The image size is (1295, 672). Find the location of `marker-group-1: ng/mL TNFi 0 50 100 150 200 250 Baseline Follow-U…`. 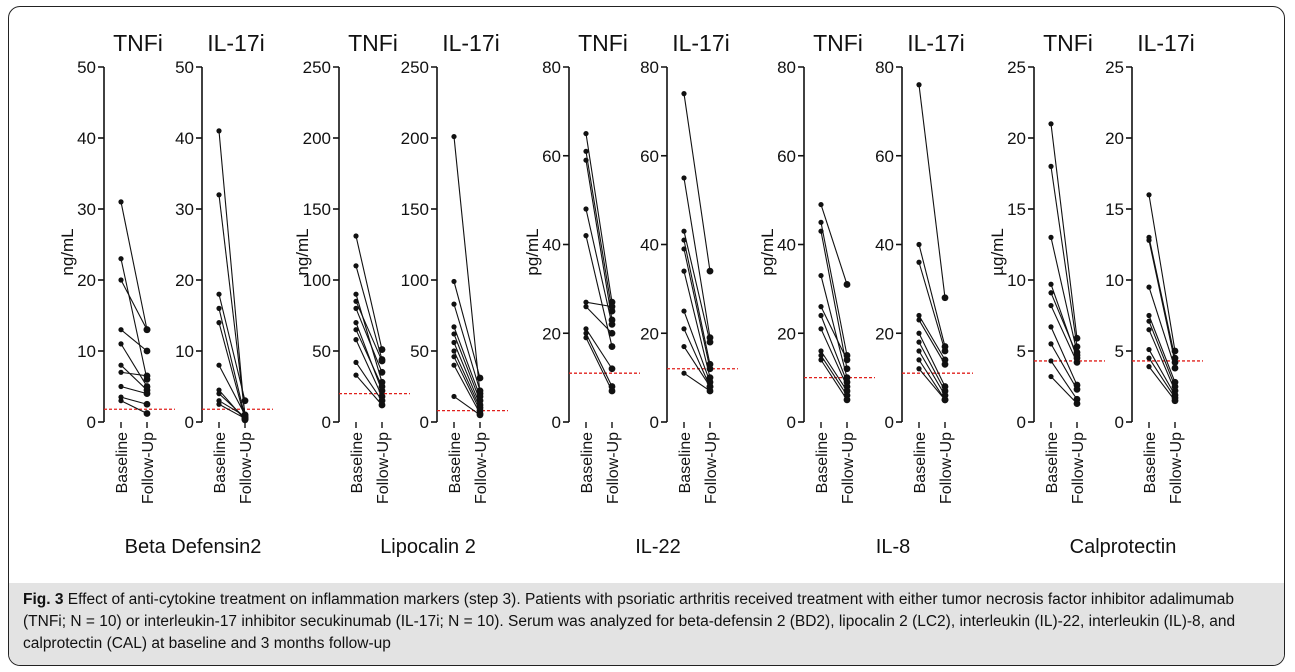

marker-group-1: ng/mL TNFi 0 50 100 150 200 250 Baseline Follow-U… is located at coordinates (400, 294).